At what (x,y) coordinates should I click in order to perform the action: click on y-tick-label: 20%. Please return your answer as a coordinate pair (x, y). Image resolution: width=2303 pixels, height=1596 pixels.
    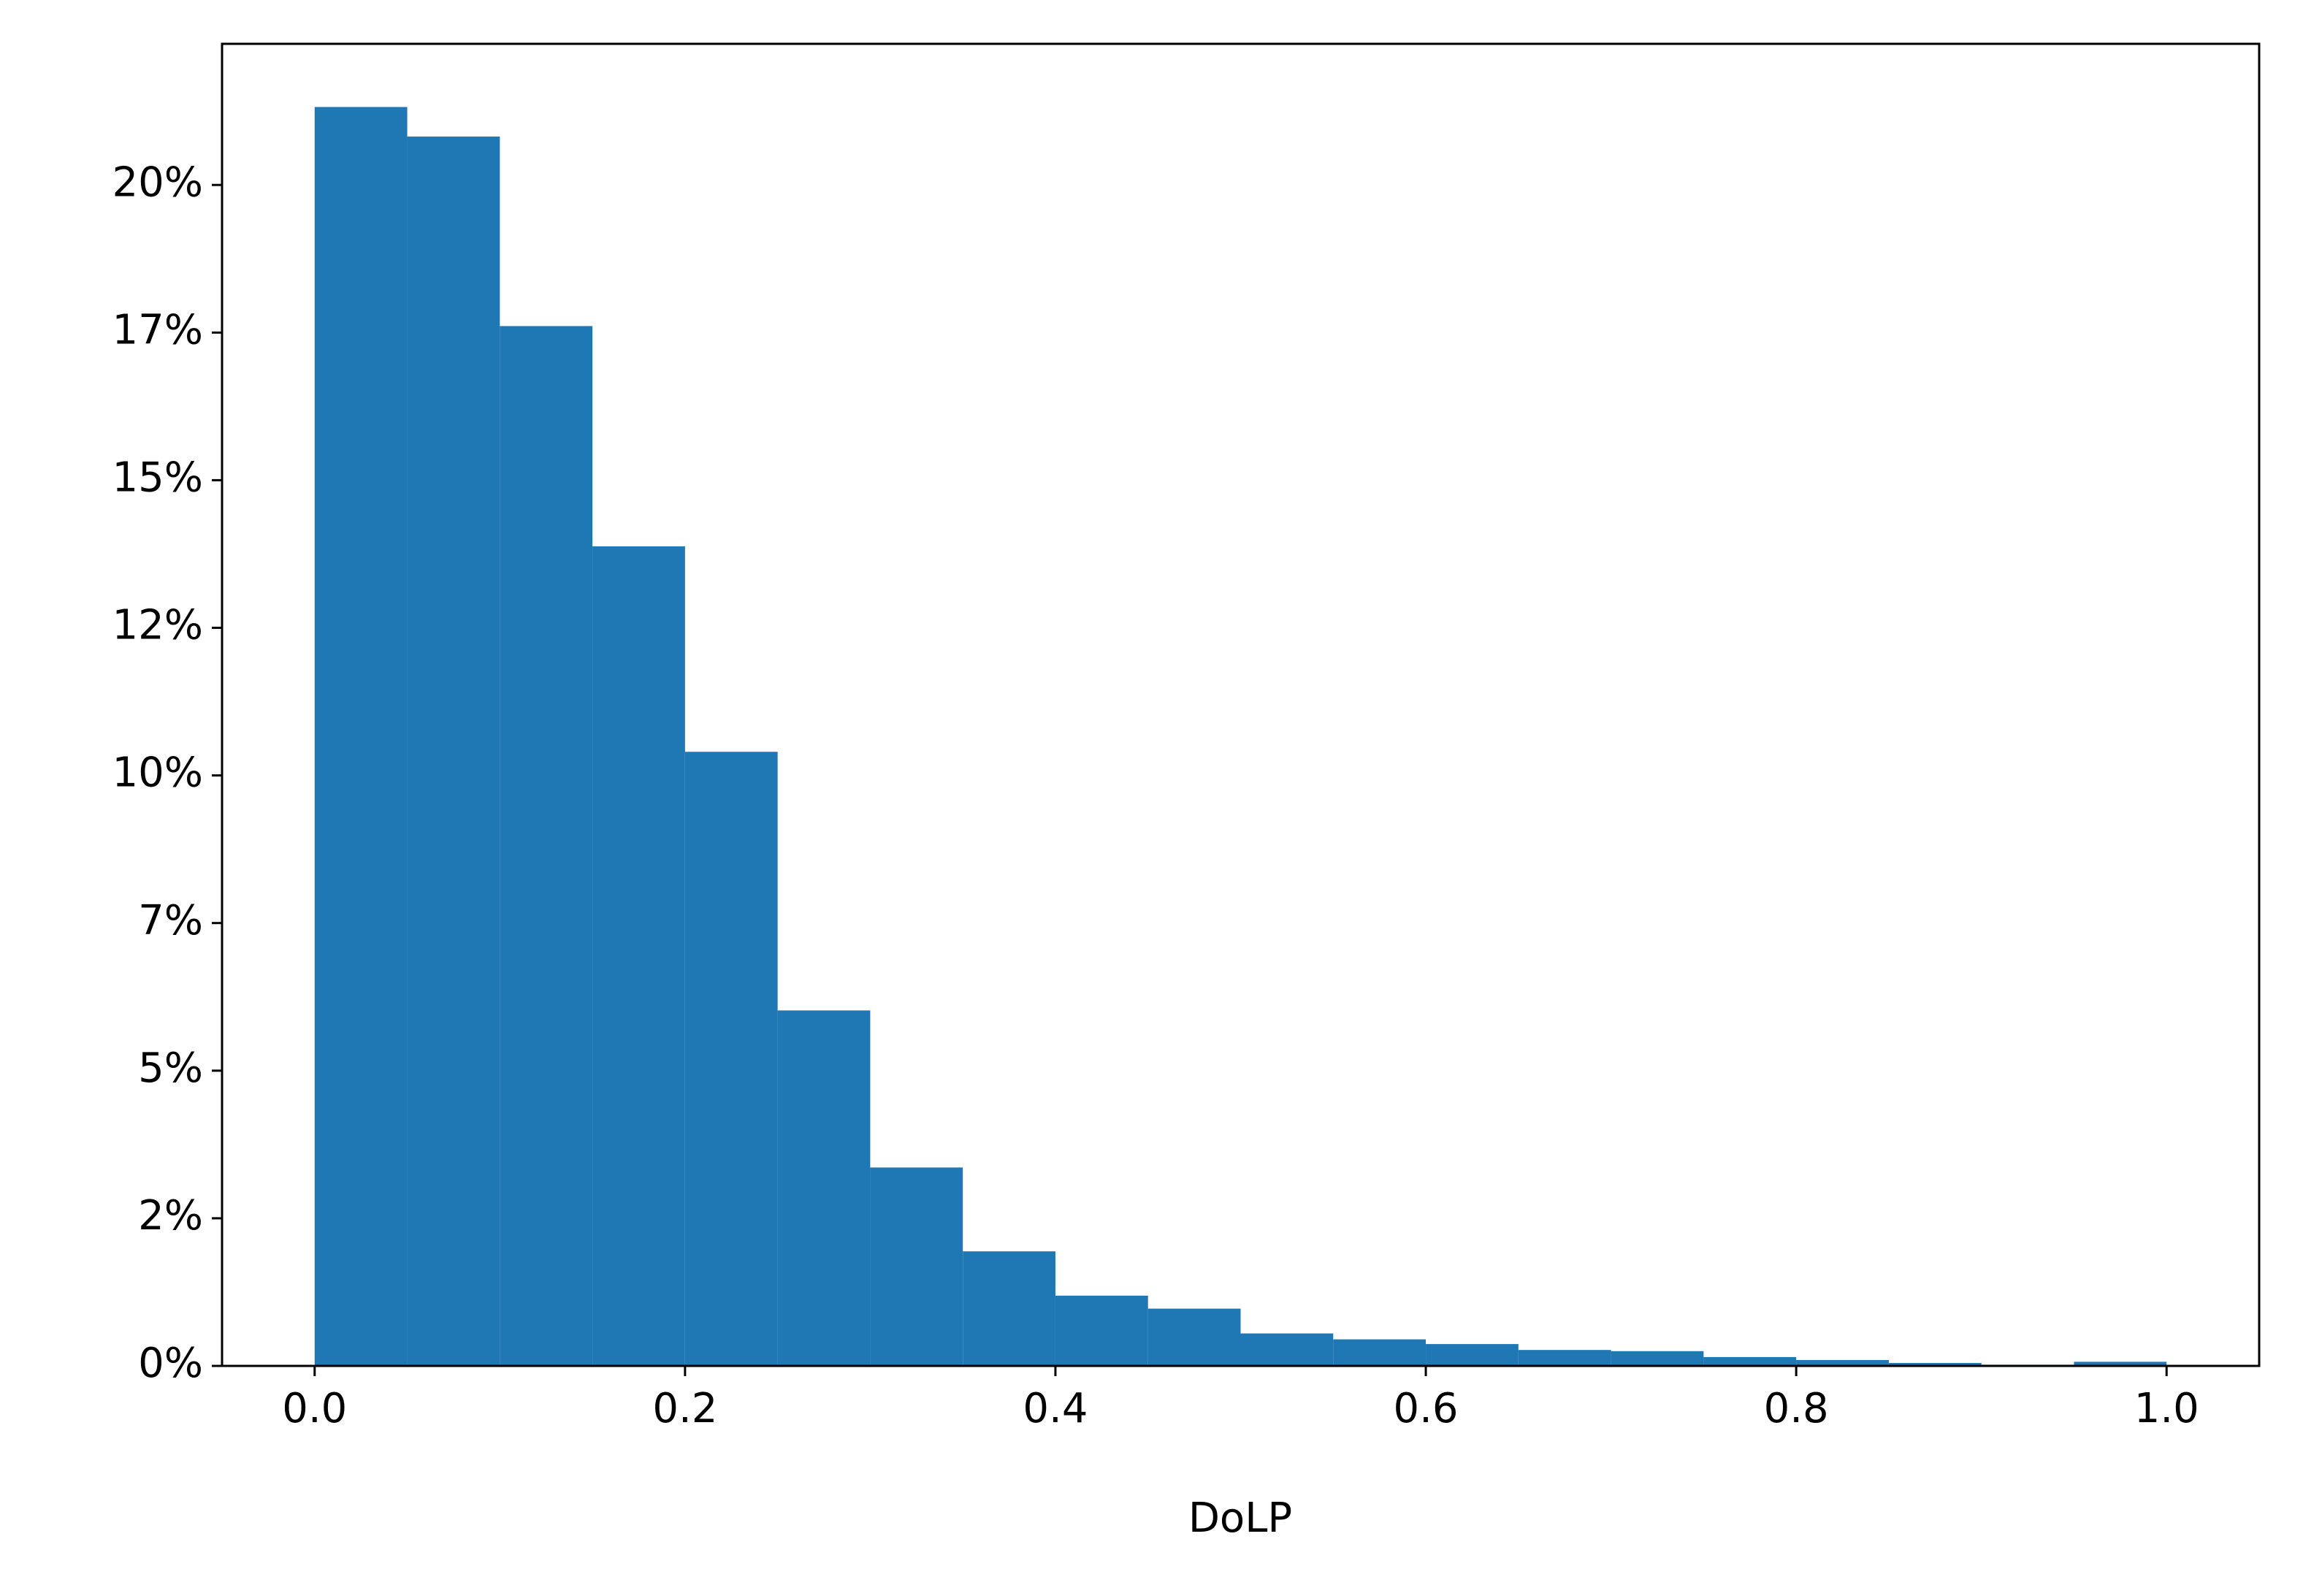
    Looking at the image, I should click on (157, 182).